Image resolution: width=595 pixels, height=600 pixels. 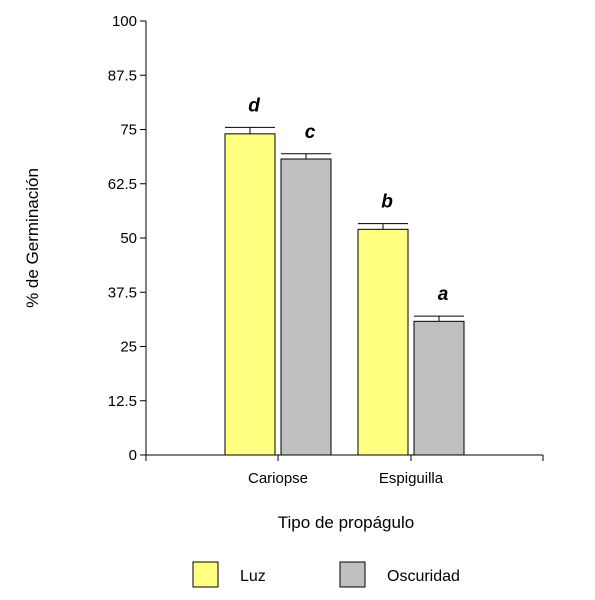 I want to click on legend-label-oscuridad: Oscuridad, so click(x=423, y=576).